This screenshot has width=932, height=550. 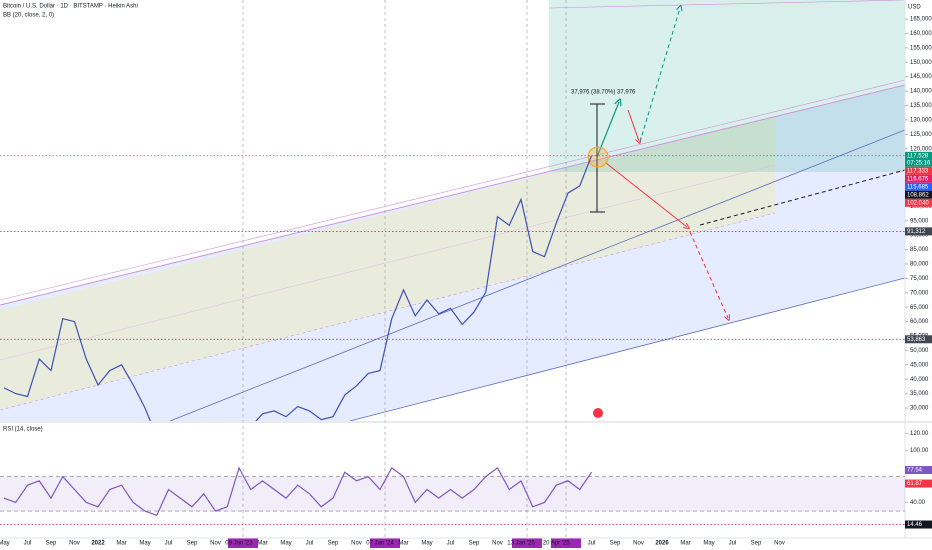 I want to click on y-tick-label: 160,000, so click(x=921, y=34).